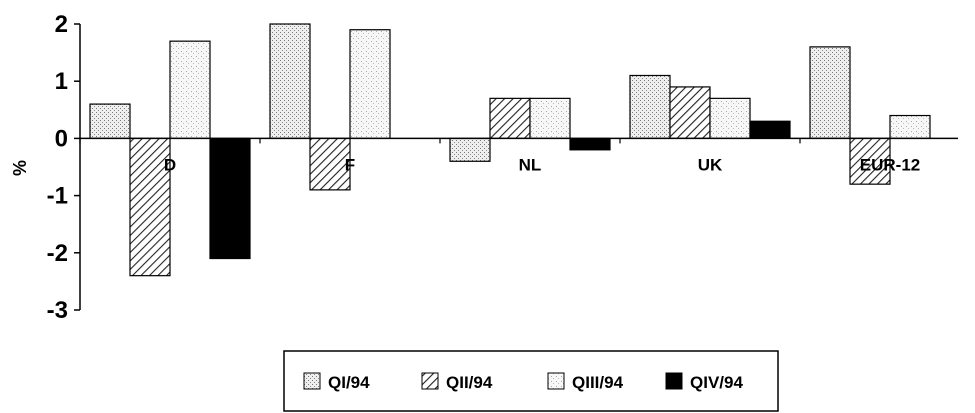 The image size is (975, 413). I want to click on bar-qiv-94-uk, so click(770, 129).